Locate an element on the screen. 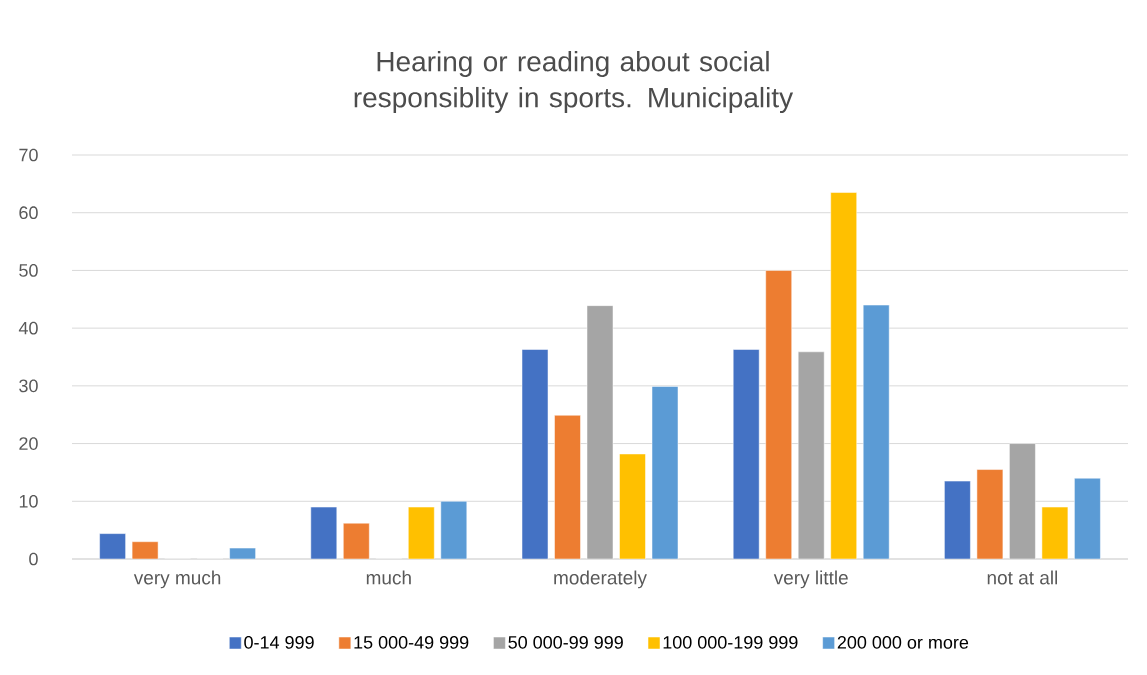 The image size is (1147, 675). legend-label: 50 000-99 999 is located at coordinates (565, 642).